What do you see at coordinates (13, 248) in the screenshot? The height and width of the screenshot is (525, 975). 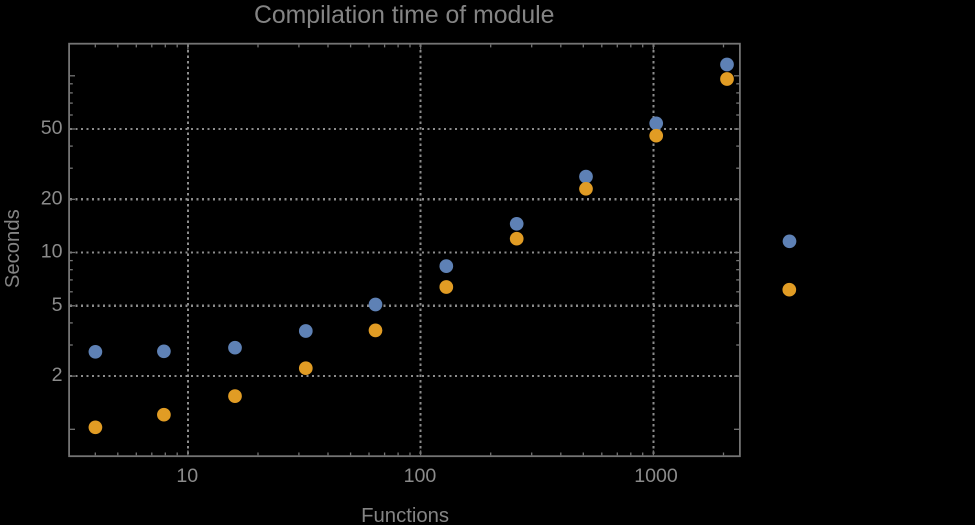 I see `svg-text: Seconds` at bounding box center [13, 248].